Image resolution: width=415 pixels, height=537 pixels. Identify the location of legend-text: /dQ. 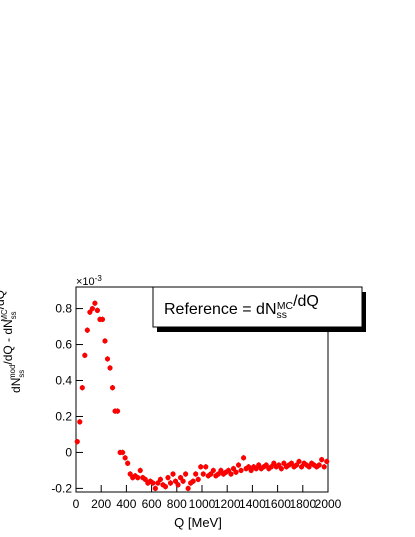
(306, 301).